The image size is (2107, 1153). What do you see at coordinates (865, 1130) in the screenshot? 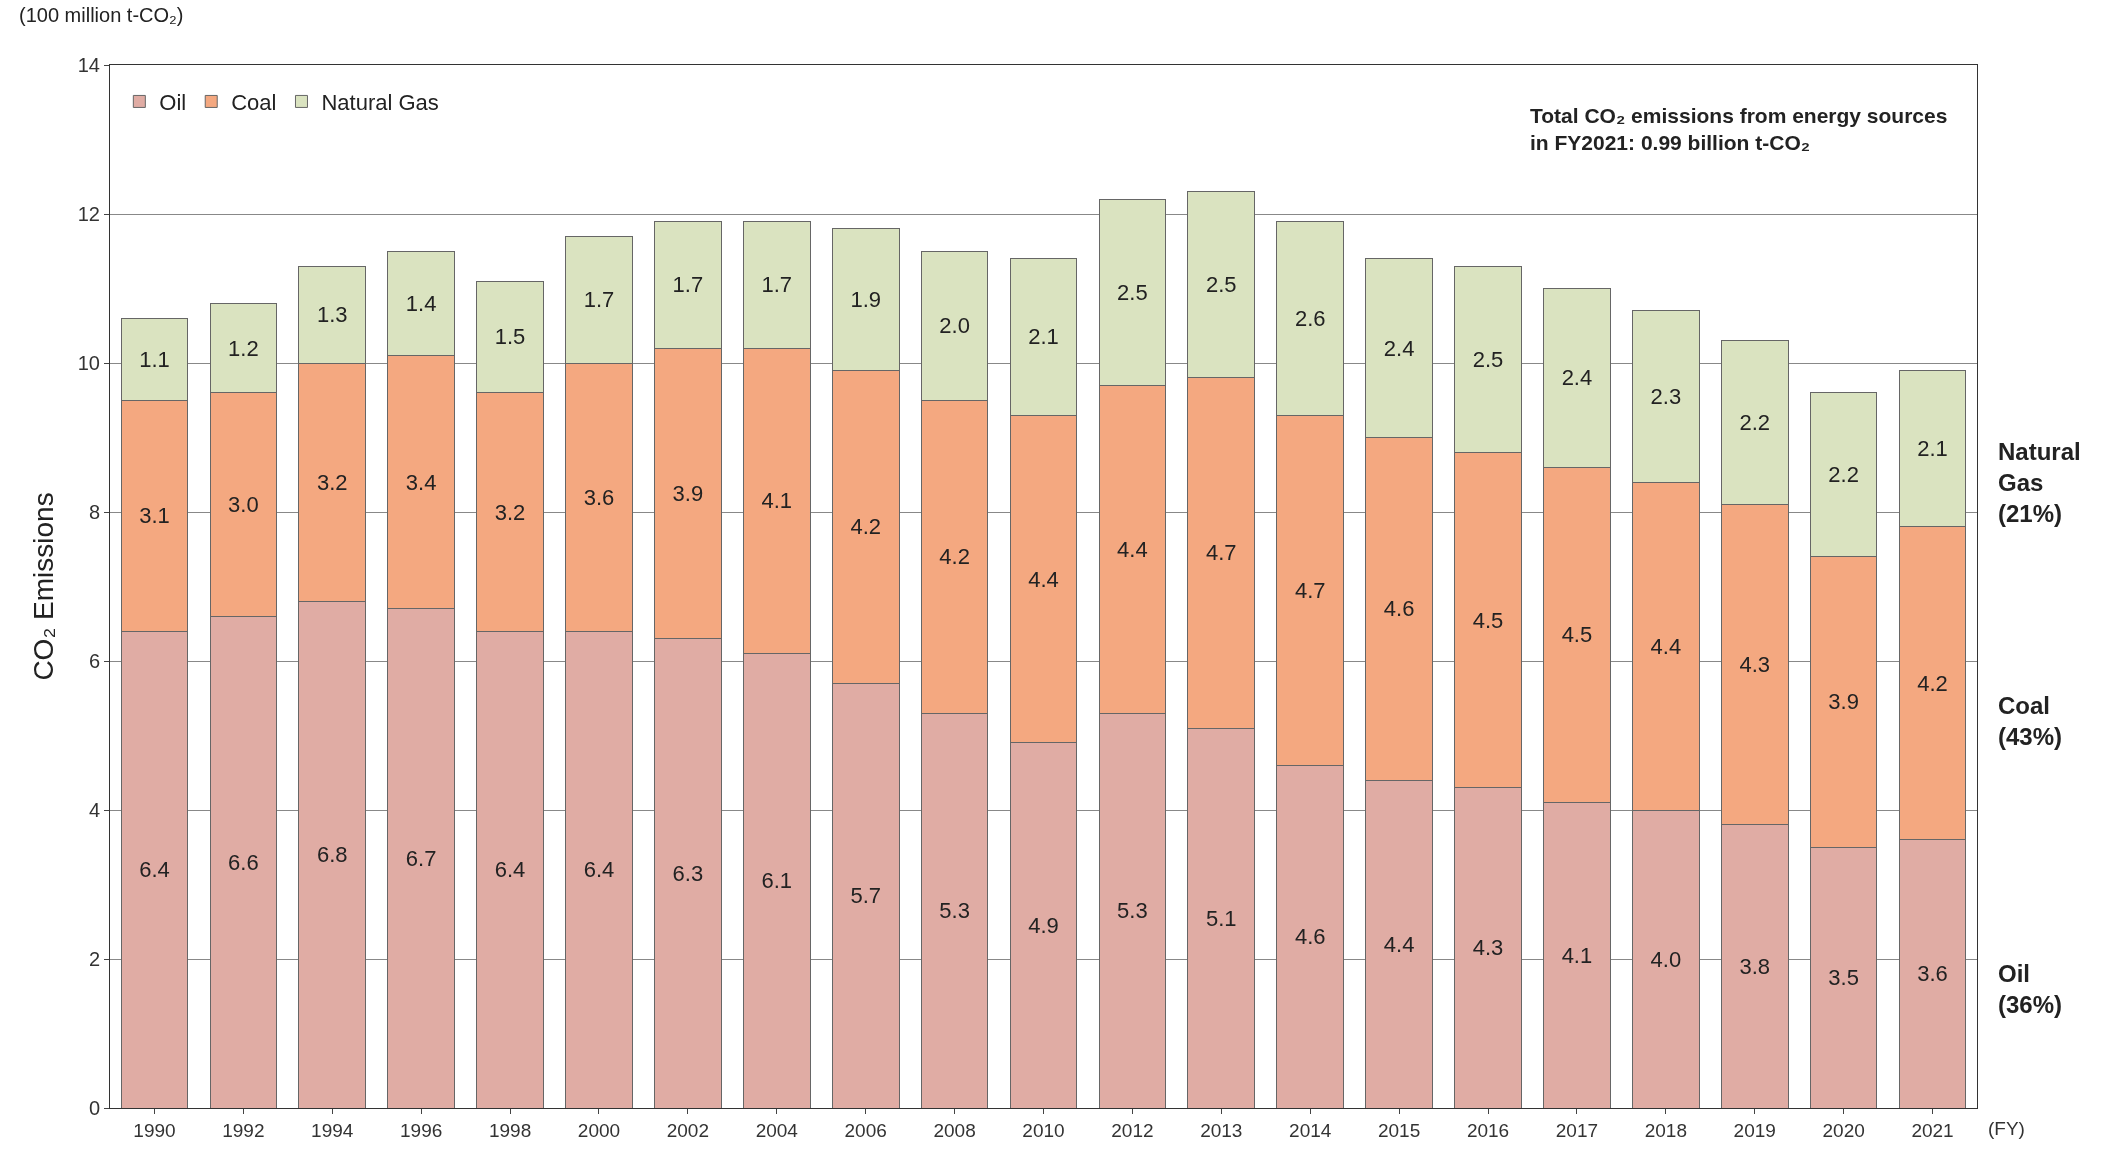
I see `x-tick-label: 2006` at bounding box center [865, 1130].